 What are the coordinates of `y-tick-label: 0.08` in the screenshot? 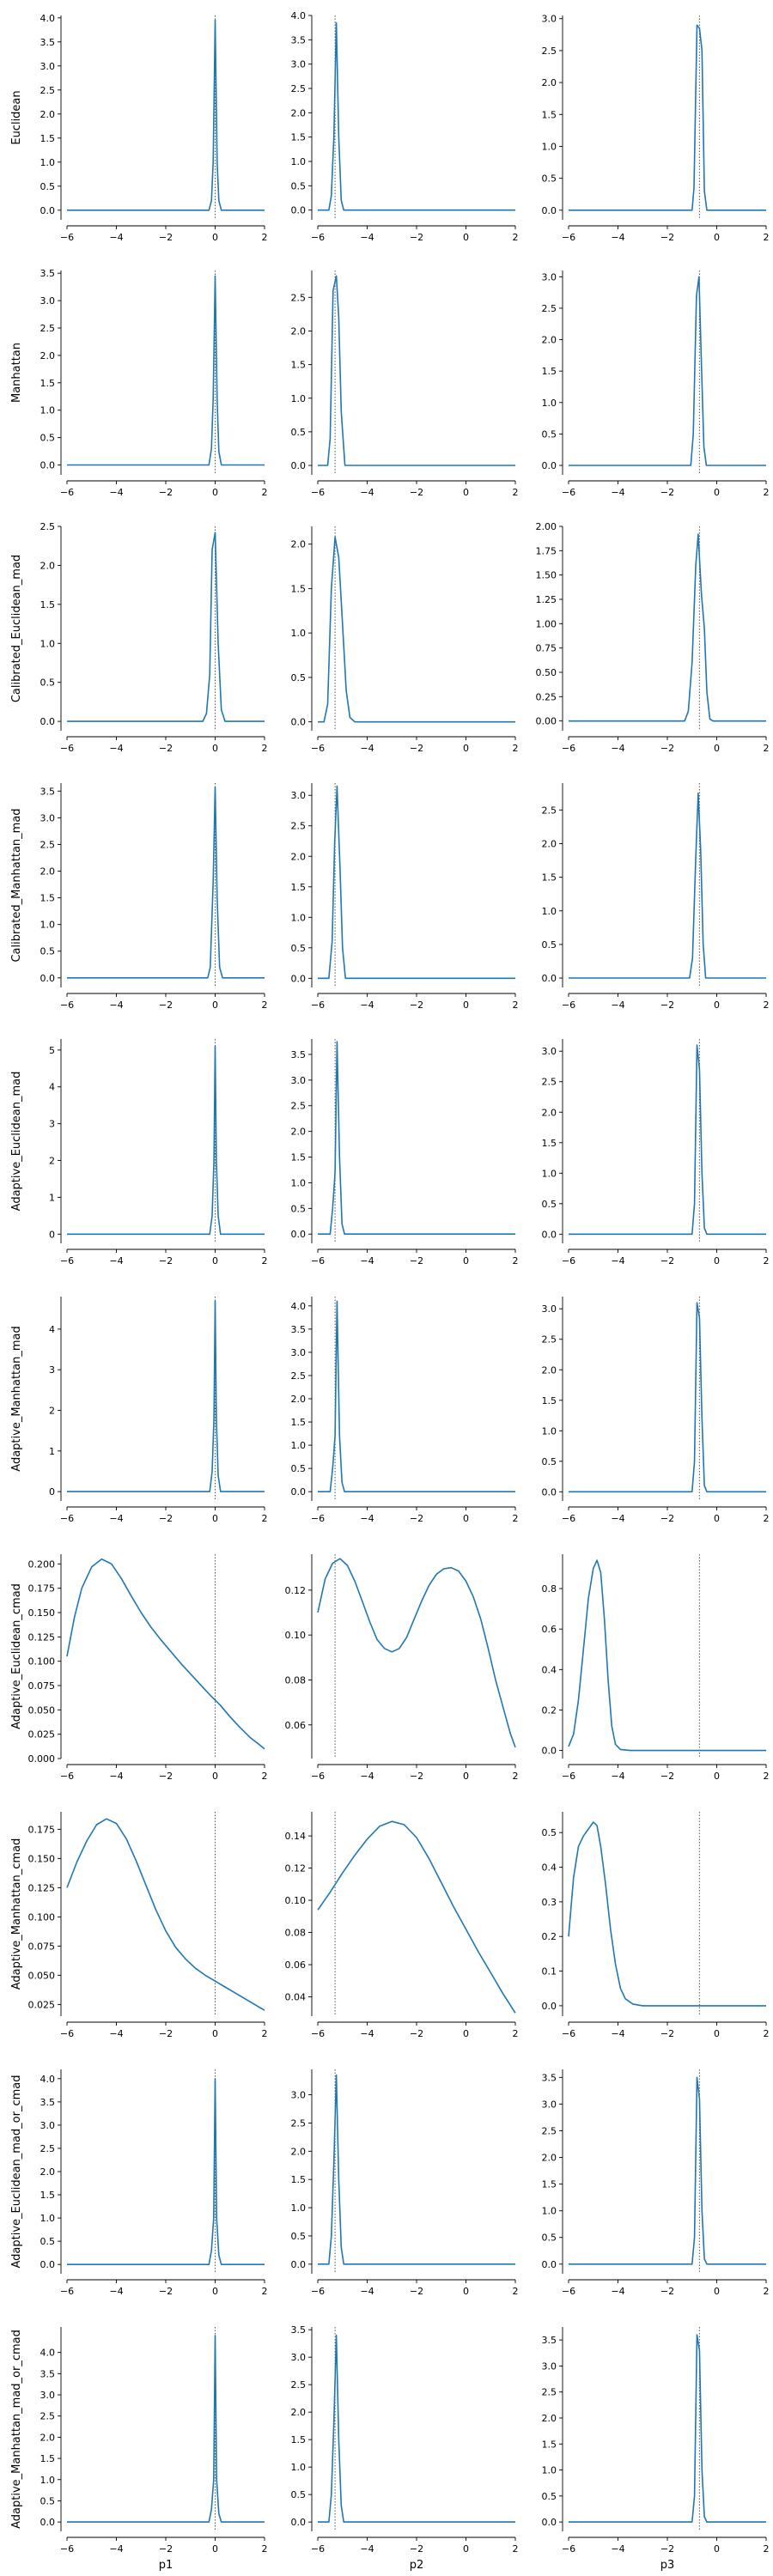 It's located at (296, 1933).